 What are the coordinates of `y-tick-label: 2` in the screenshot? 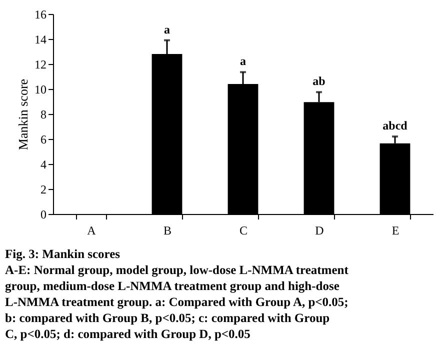 It's located at (43, 189).